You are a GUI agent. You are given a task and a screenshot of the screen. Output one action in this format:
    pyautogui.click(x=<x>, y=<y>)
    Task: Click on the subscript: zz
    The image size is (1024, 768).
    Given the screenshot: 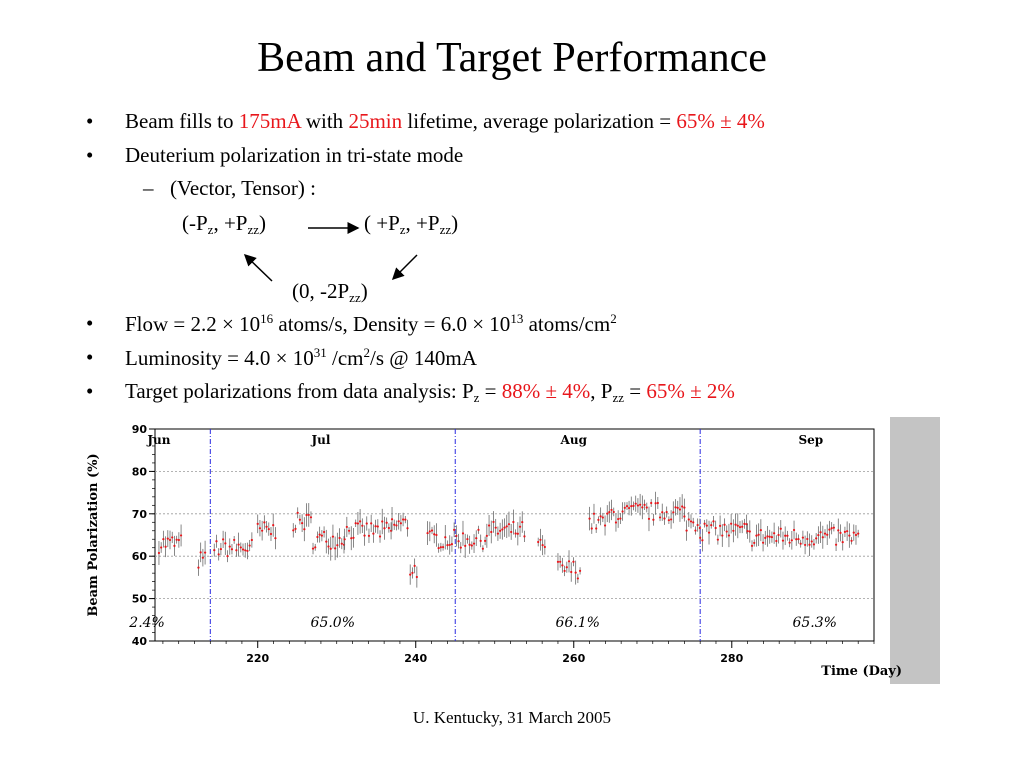 What is the action you would take?
    pyautogui.click(x=355, y=297)
    